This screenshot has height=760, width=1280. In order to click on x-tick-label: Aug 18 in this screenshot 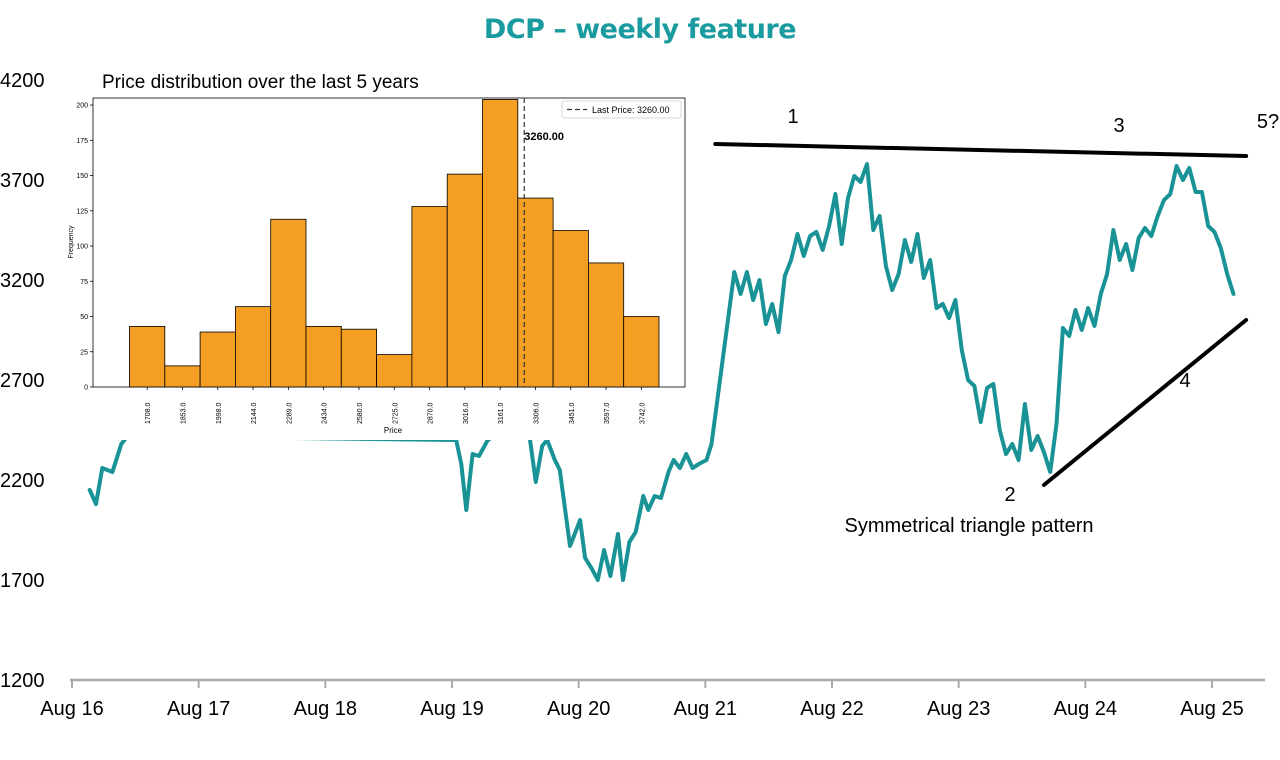, I will do `click(325, 709)`.